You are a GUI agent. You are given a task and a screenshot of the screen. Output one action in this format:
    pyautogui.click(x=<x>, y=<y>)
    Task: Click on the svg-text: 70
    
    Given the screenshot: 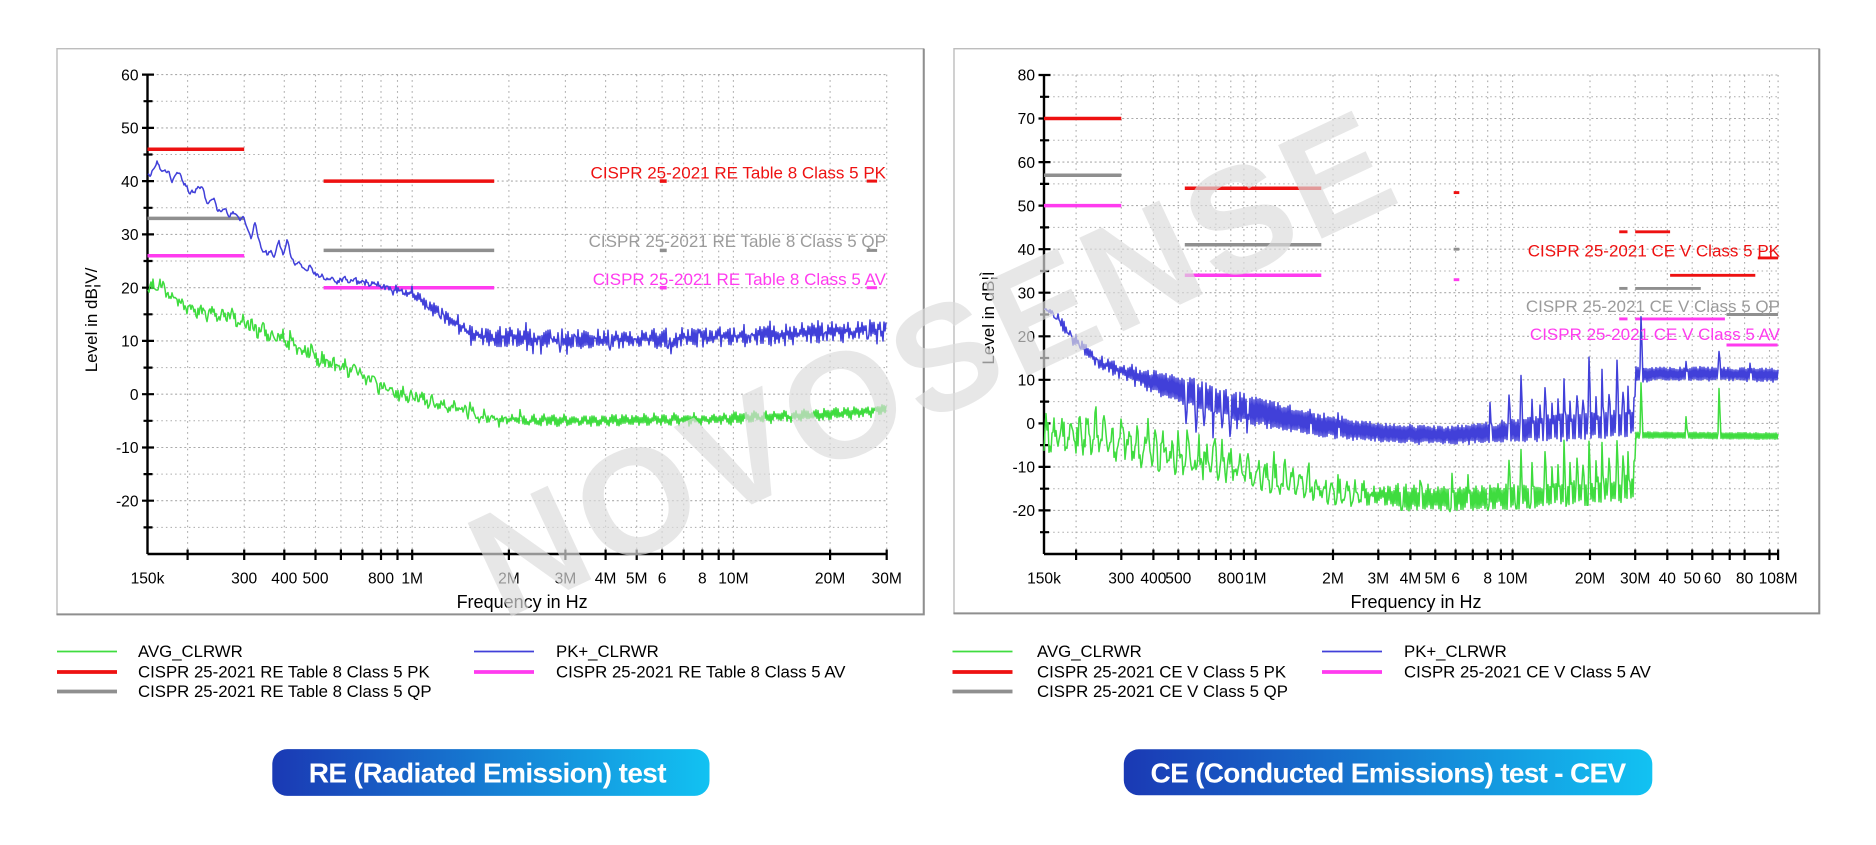 What is the action you would take?
    pyautogui.click(x=1027, y=119)
    